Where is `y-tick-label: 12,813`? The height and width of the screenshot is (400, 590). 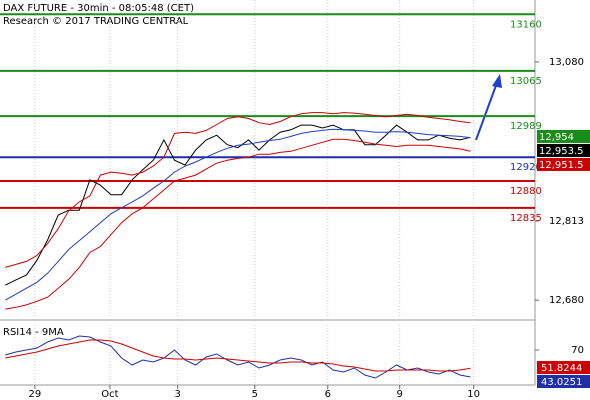 y-tick-label: 12,813 is located at coordinates (566, 221).